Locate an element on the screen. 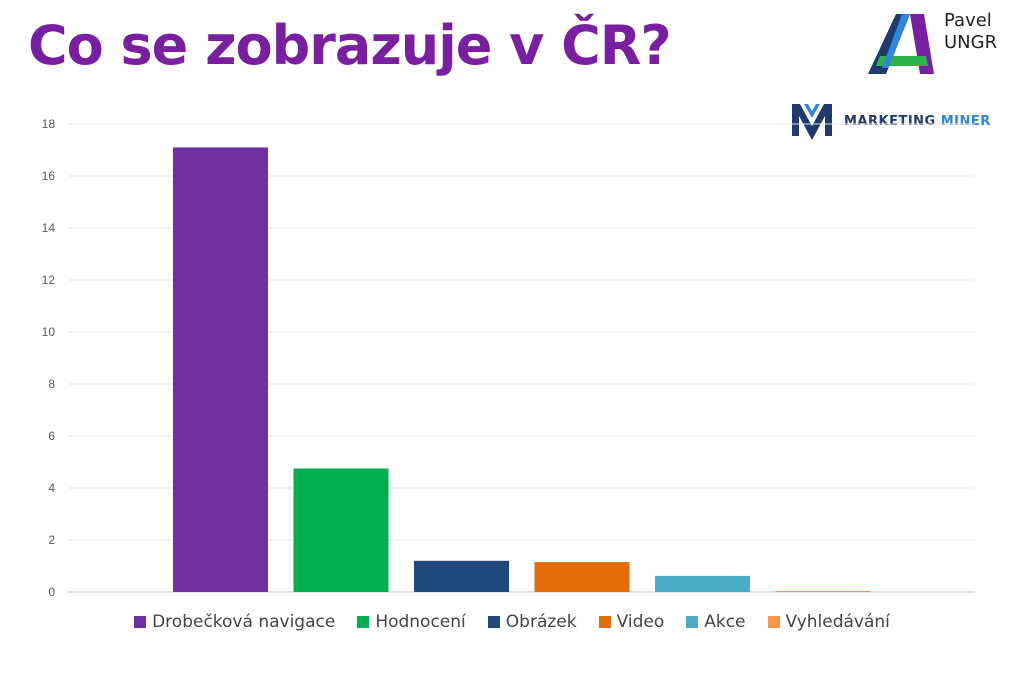  legend-item: Vyhledávání is located at coordinates (828, 622).